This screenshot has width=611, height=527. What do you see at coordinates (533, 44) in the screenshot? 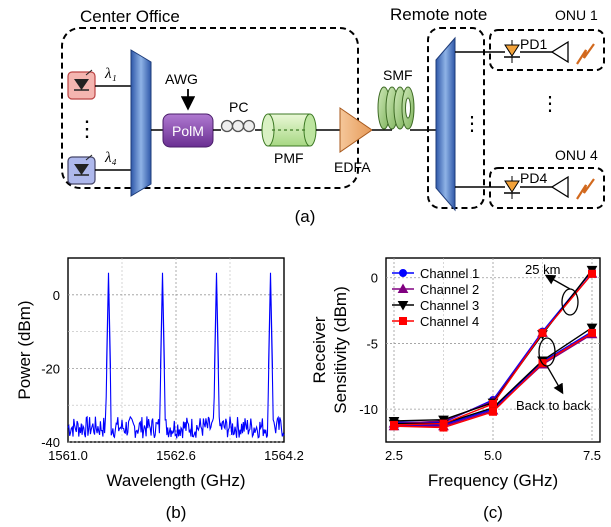
I see `pd-1-label: PD1` at bounding box center [533, 44].